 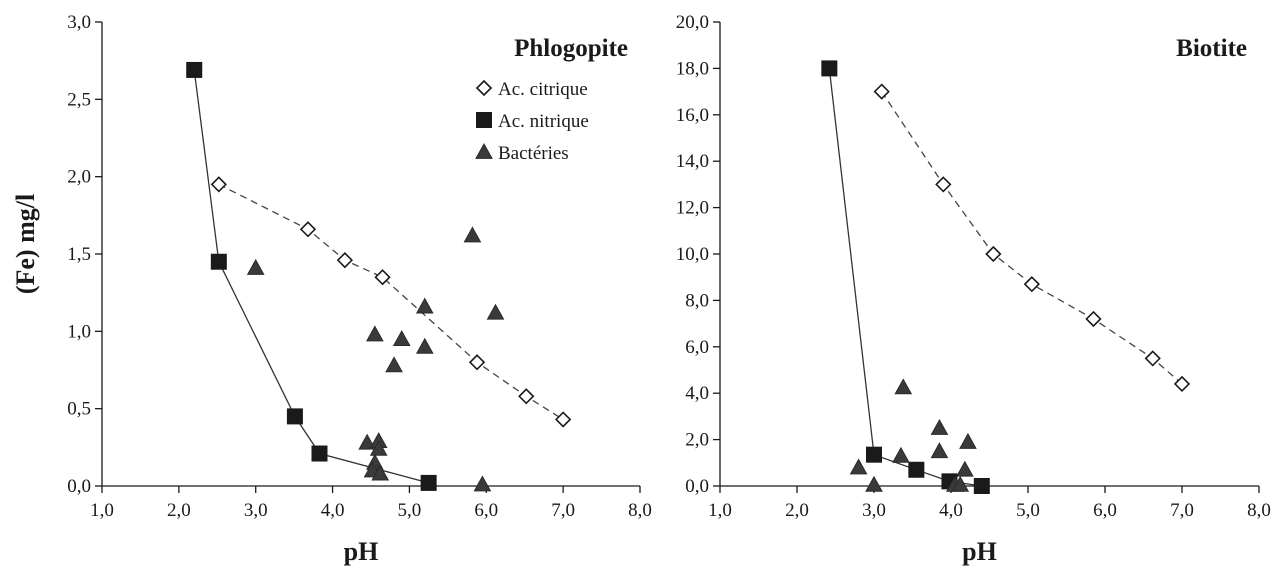 I want to click on y-tick-label: 3,0, so click(x=79, y=22).